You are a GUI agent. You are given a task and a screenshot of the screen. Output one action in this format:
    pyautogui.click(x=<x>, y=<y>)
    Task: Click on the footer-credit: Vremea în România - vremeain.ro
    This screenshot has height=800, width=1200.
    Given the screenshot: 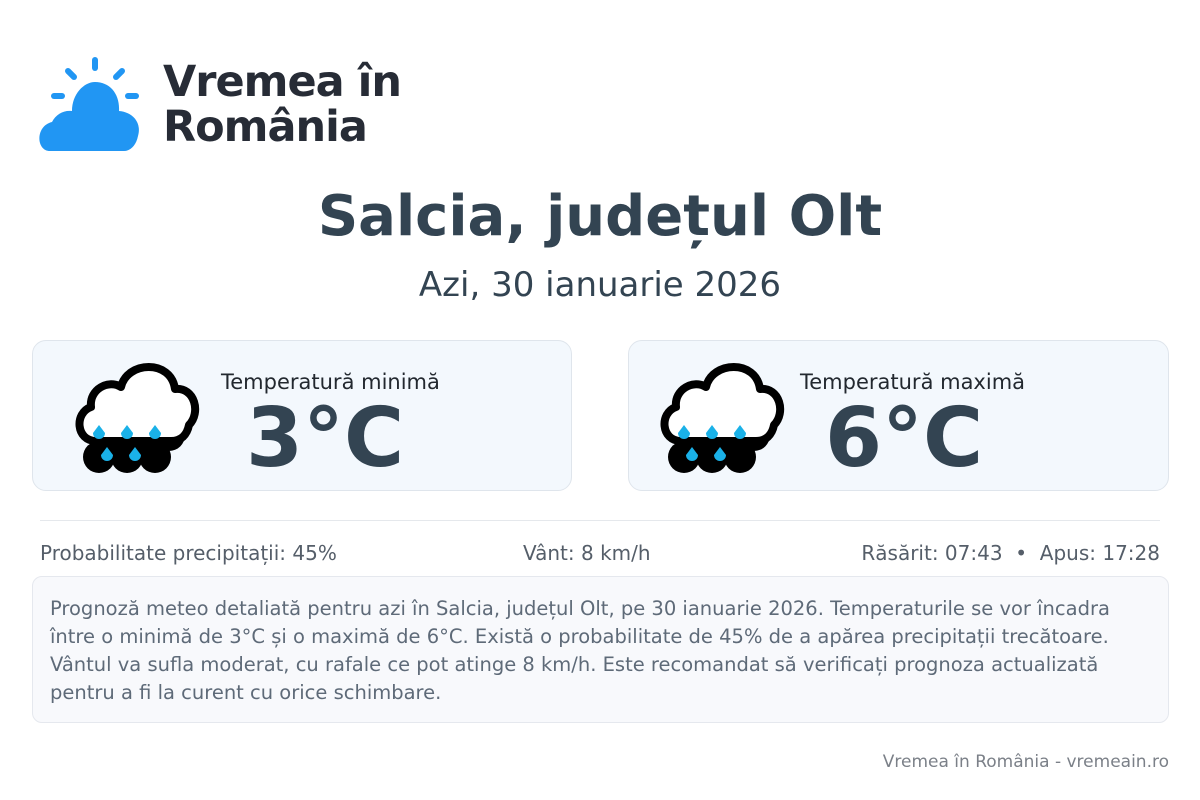 What is the action you would take?
    pyautogui.click(x=1025, y=762)
    